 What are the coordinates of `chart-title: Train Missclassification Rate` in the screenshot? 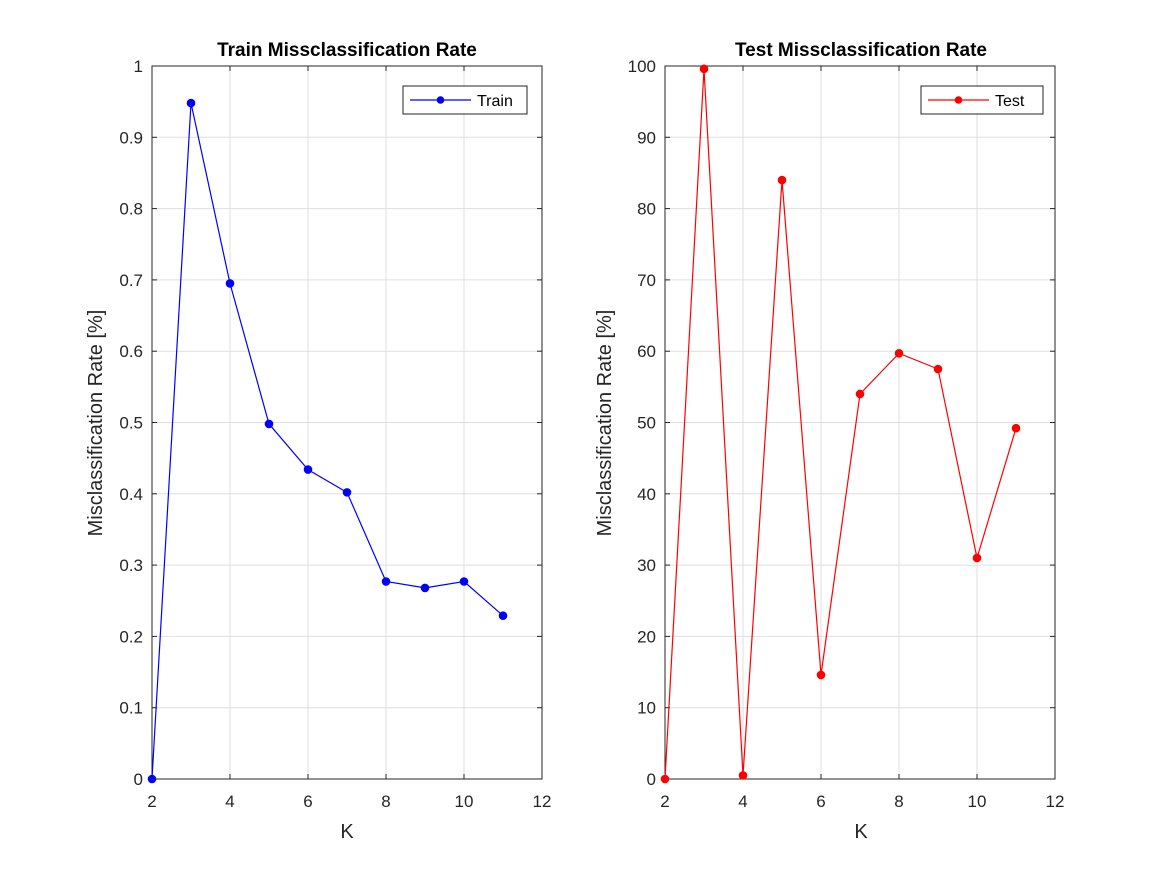 It's located at (347, 50).